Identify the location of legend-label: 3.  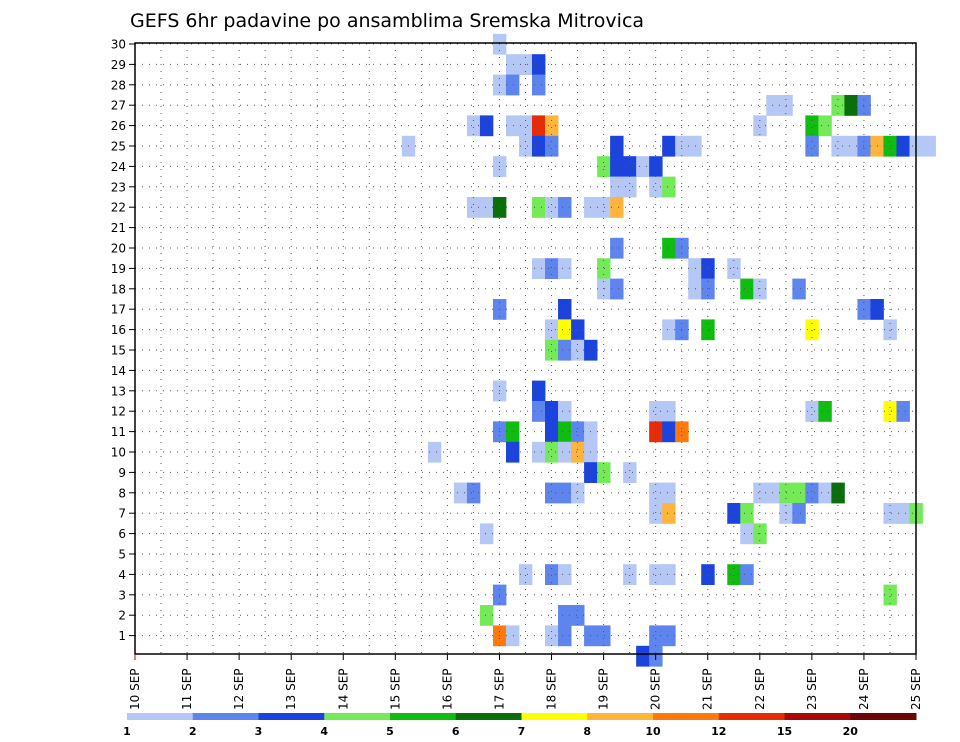
(259, 731).